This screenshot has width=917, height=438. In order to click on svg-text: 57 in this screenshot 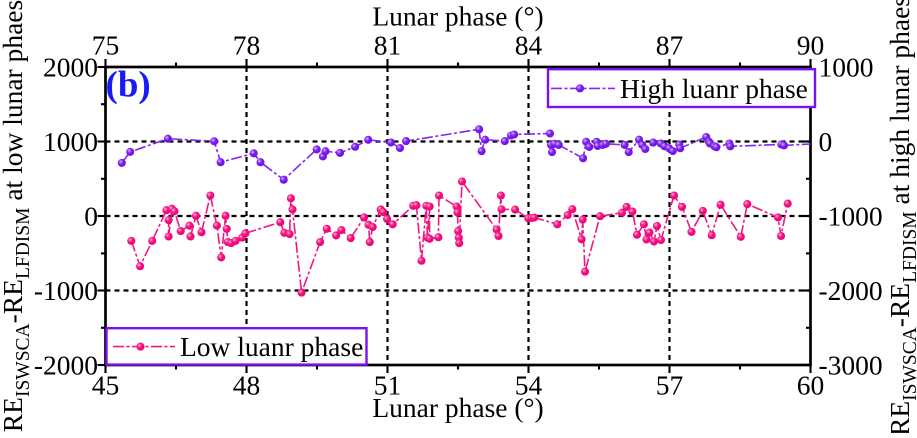, I will do `click(670, 385)`.